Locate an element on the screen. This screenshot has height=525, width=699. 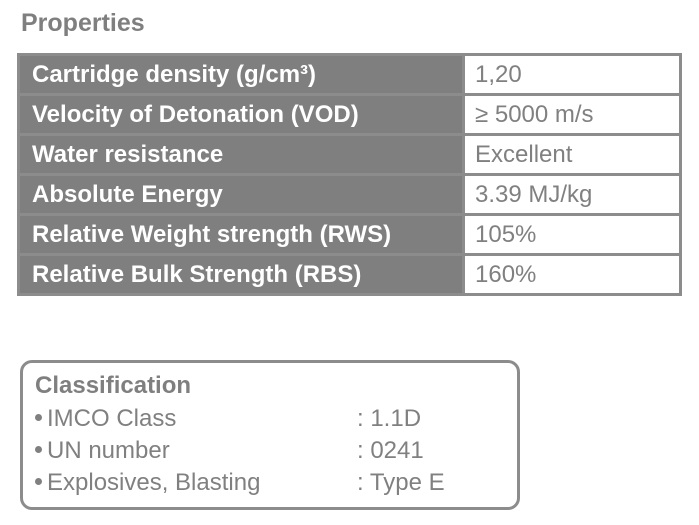
list-item: Explosives, Blasting : Type E is located at coordinates (240, 483).